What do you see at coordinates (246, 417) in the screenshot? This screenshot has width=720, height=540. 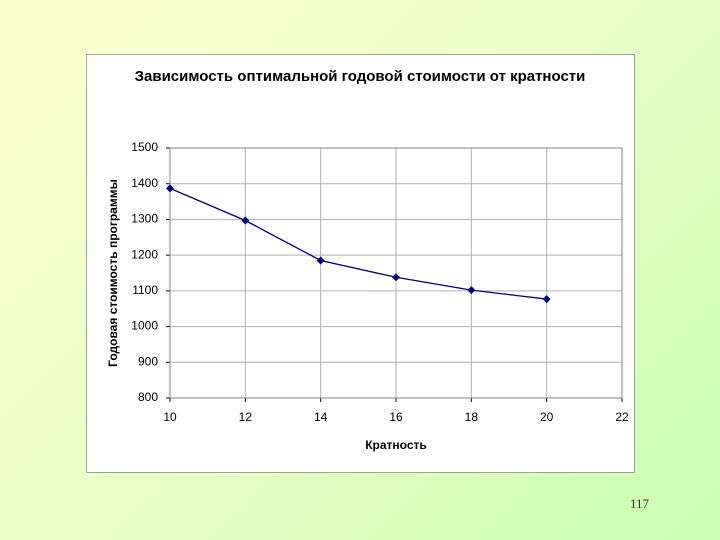 I see `x-tick-label: 12` at bounding box center [246, 417].